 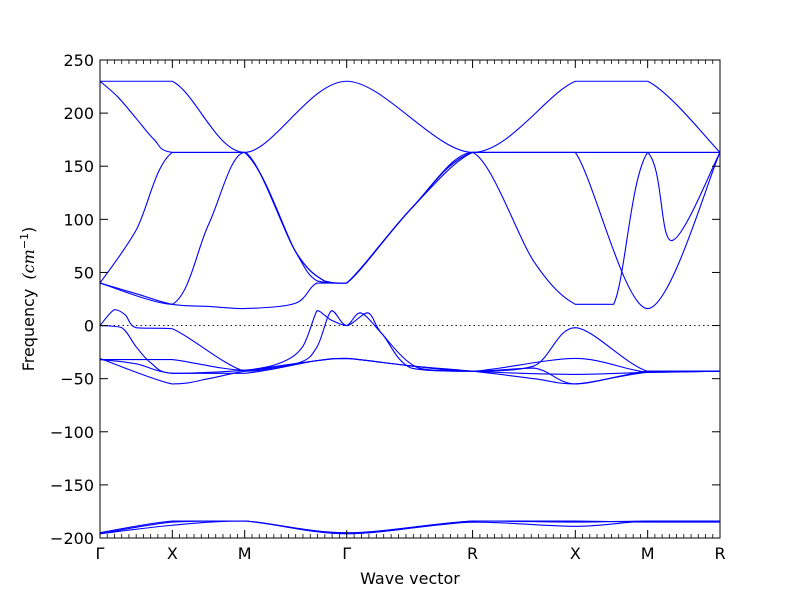 I want to click on y-tick-label: 150, so click(x=78, y=166).